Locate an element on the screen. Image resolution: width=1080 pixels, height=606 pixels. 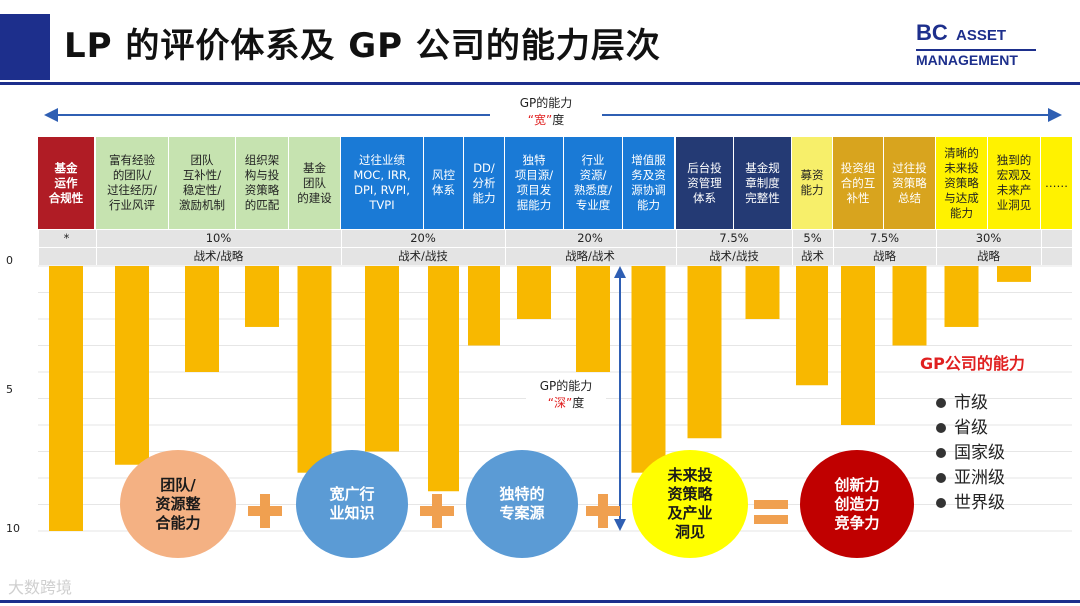
circle-label: 团队/资源整 合能力 is located at coordinates (178, 503).